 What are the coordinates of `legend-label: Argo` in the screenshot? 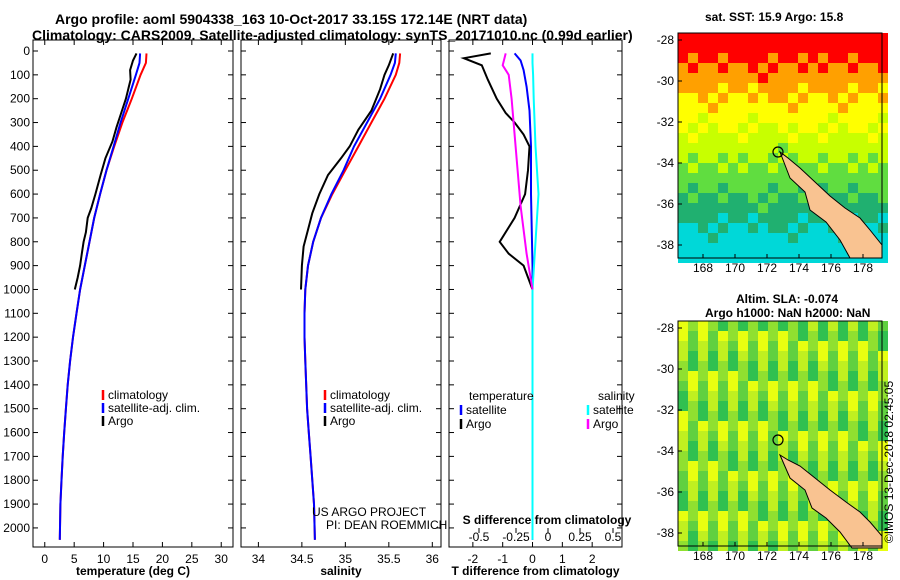 It's located at (343, 421).